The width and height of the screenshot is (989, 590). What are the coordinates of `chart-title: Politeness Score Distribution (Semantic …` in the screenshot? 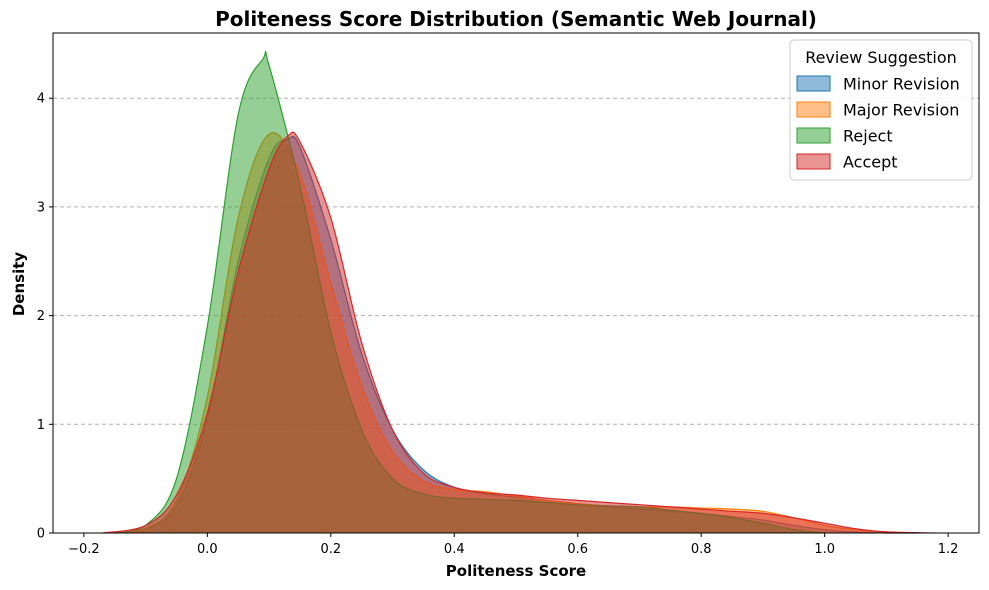 It's located at (516, 19).